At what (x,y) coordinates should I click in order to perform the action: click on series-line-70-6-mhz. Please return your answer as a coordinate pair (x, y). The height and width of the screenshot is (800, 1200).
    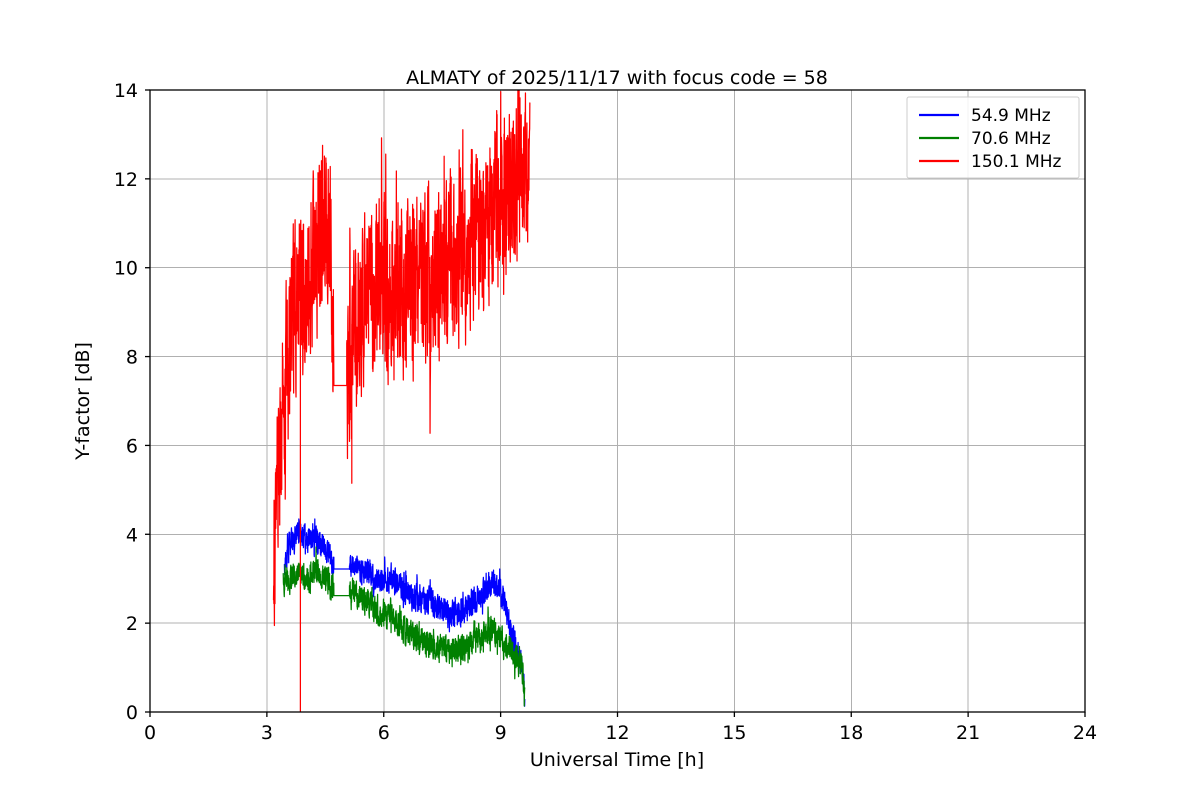
    Looking at the image, I should click on (404, 626).